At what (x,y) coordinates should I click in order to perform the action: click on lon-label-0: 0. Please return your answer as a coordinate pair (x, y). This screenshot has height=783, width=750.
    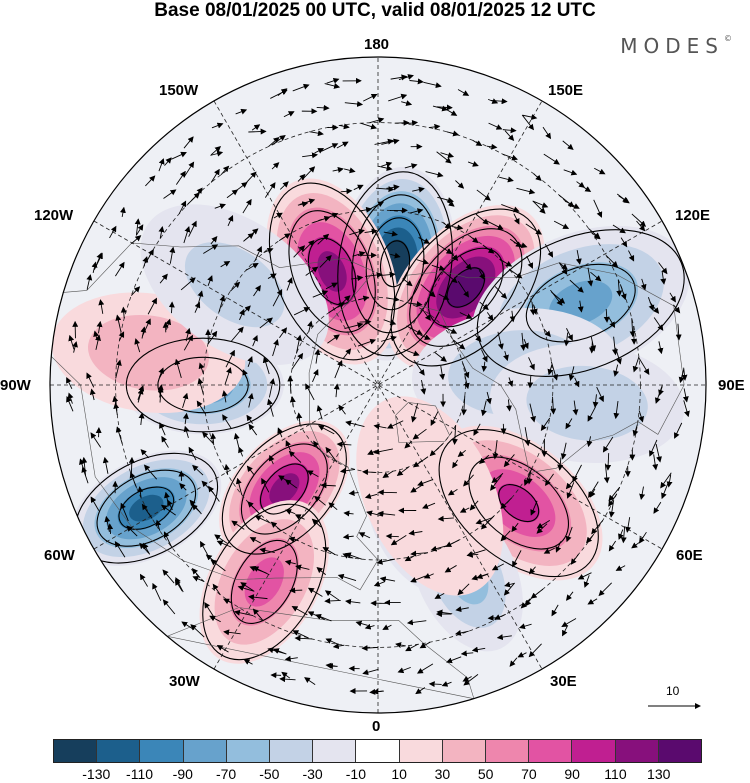
    Looking at the image, I should click on (376, 726).